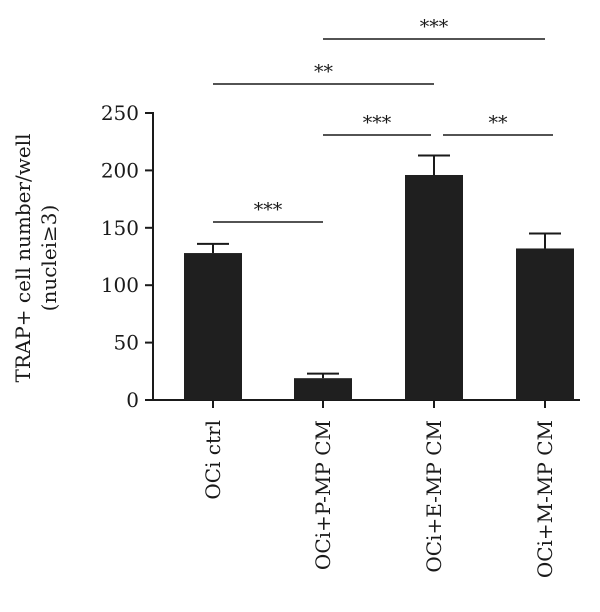 Image resolution: width=600 pixels, height=612 pixels. What do you see at coordinates (36, 257) in the screenshot?
I see `y-axis-title: TRAP+ cell number/well (nuclei≥3)` at bounding box center [36, 257].